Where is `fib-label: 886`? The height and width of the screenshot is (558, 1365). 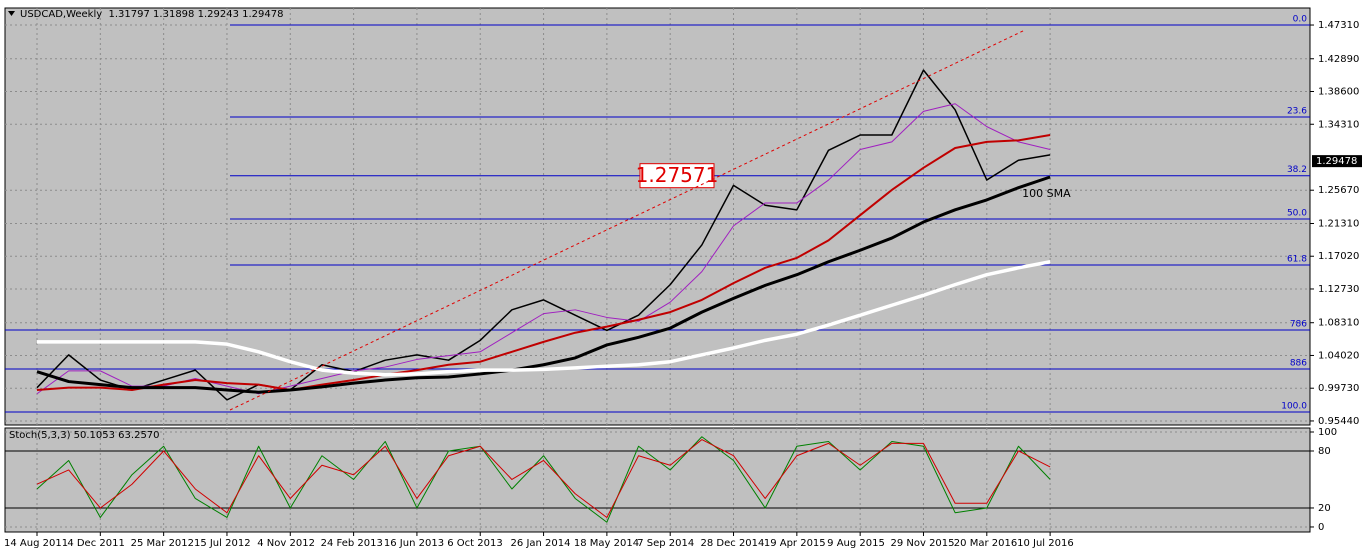
fib-label: 886 is located at coordinates (1298, 363).